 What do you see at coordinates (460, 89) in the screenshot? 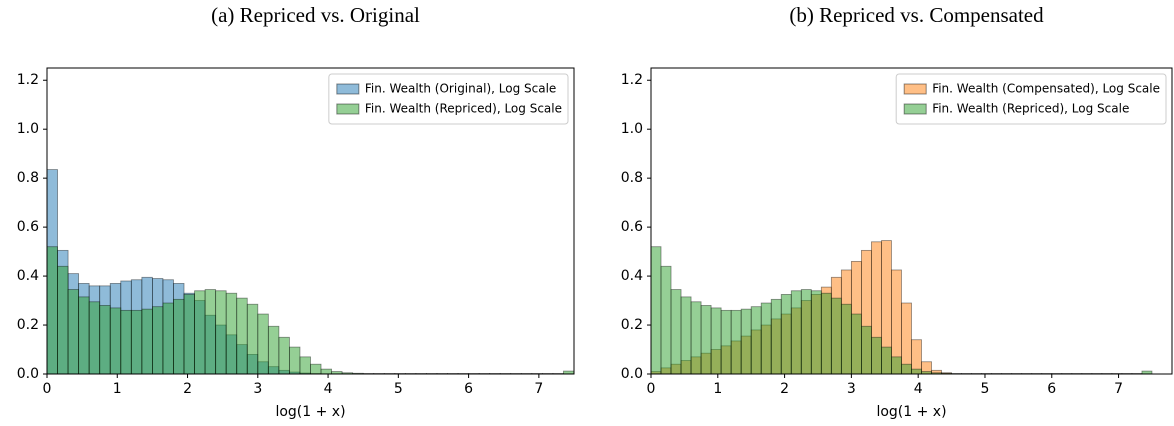
I see `legend-label: Fin. Wealth (Original), Log Scale` at bounding box center [460, 89].